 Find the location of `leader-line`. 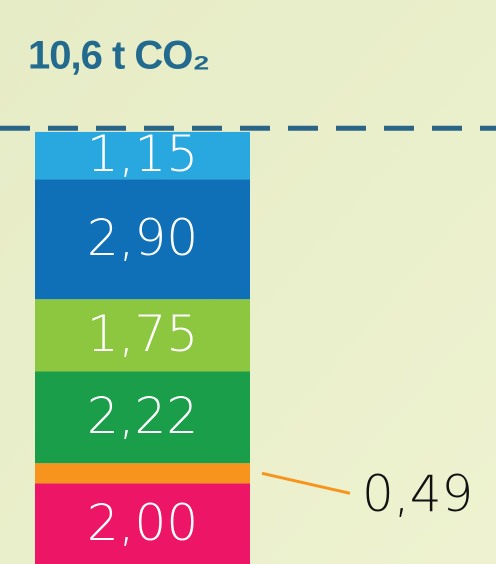

leader-line is located at coordinates (306, 483).